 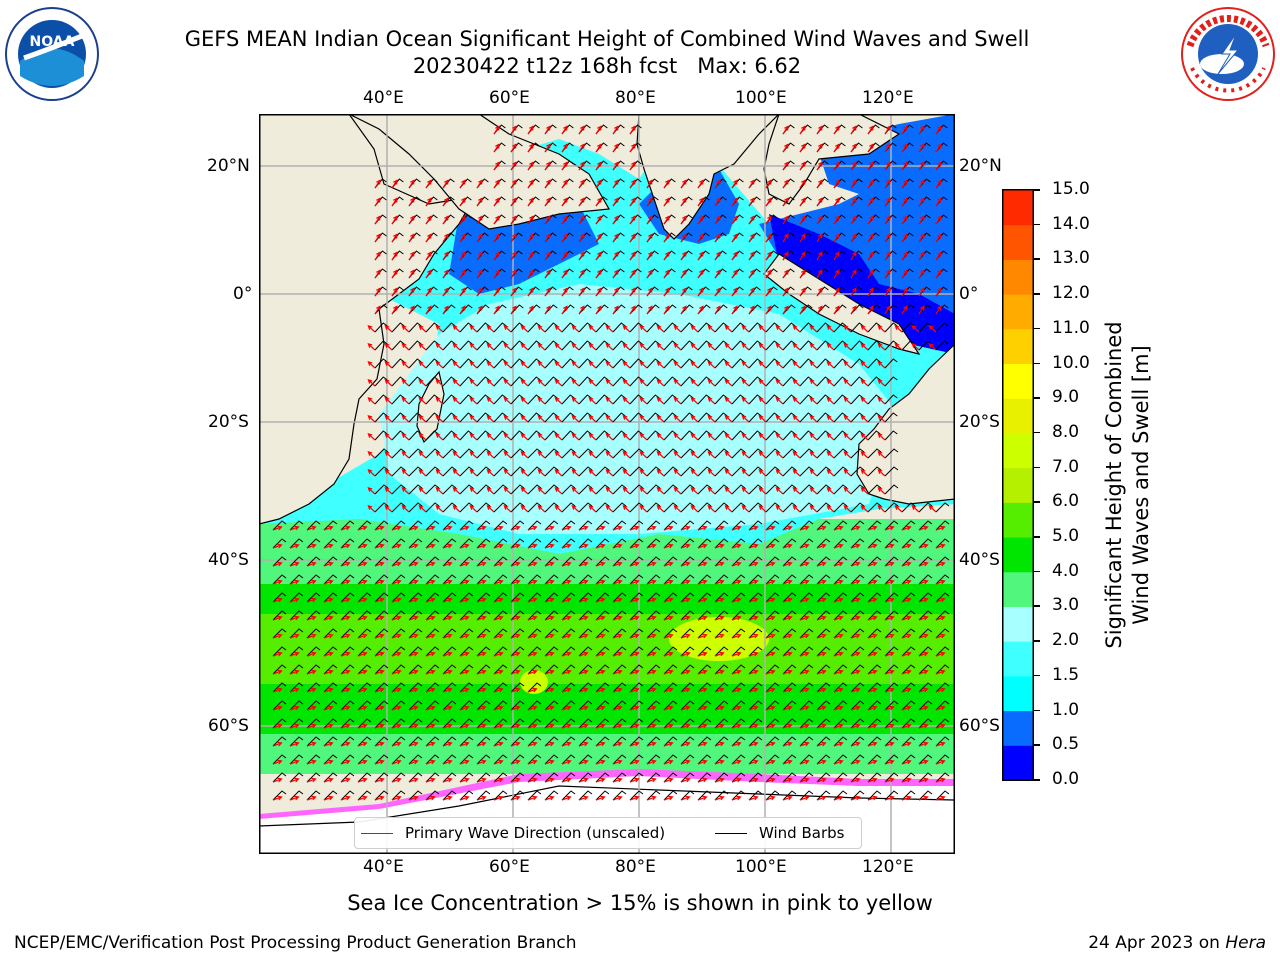 I want to click on lon-label-bottom-120e: 120°E, so click(x=888, y=867).